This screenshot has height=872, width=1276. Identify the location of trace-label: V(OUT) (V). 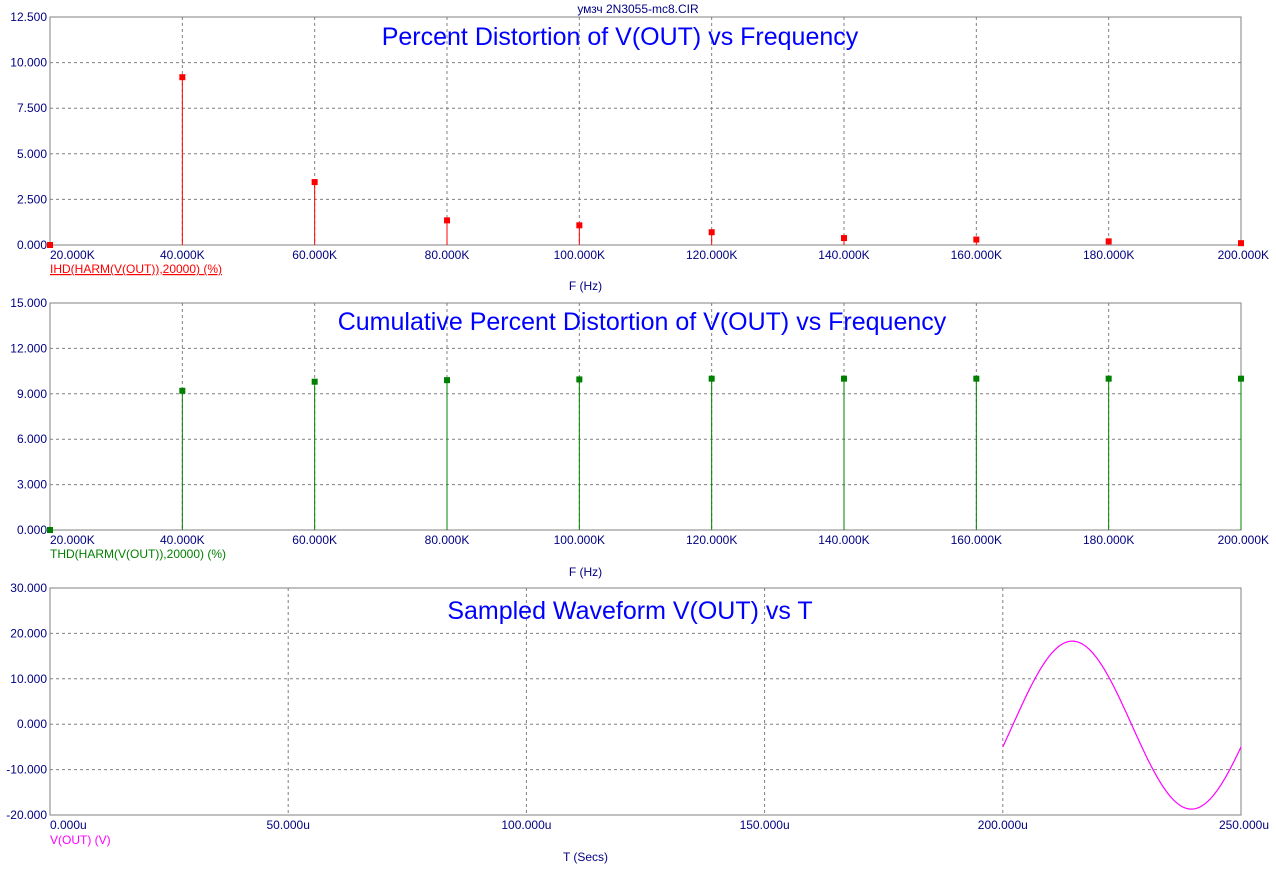
(80, 840).